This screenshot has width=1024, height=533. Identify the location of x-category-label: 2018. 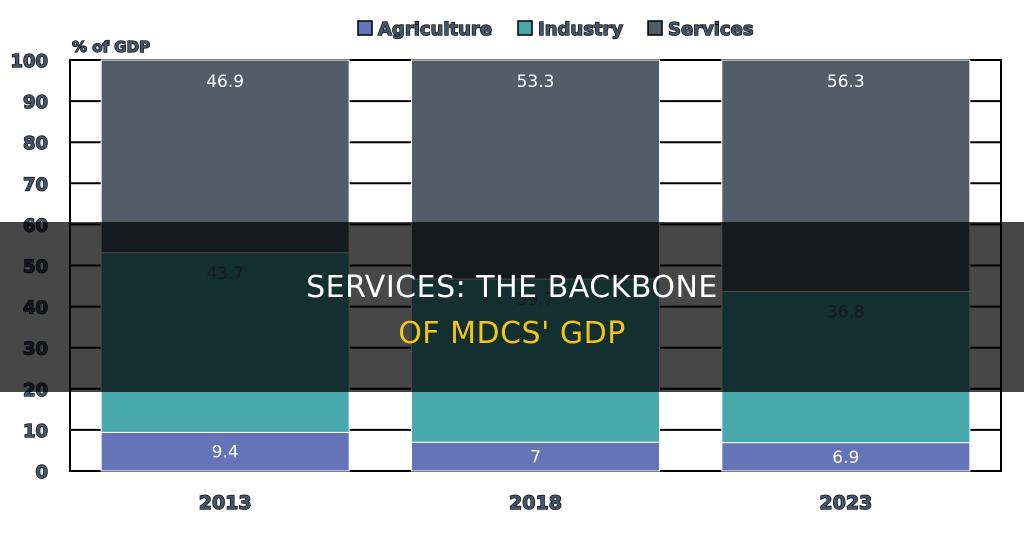
(535, 503).